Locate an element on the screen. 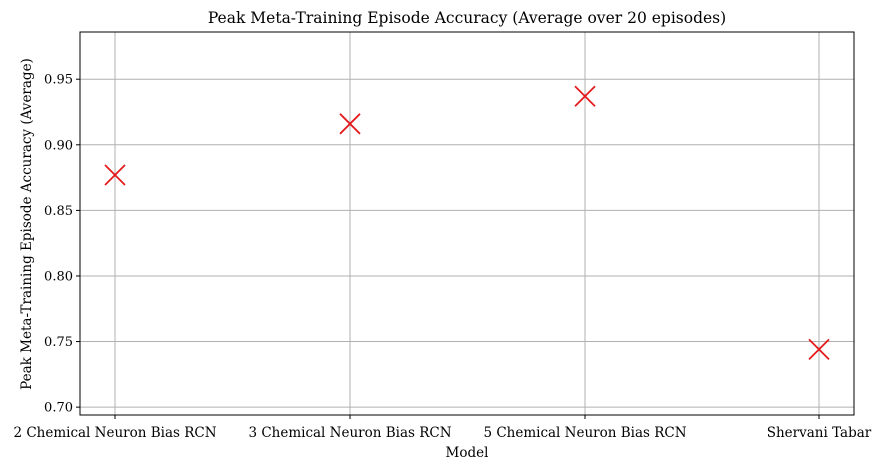  x-axis-label: Model is located at coordinates (467, 453).